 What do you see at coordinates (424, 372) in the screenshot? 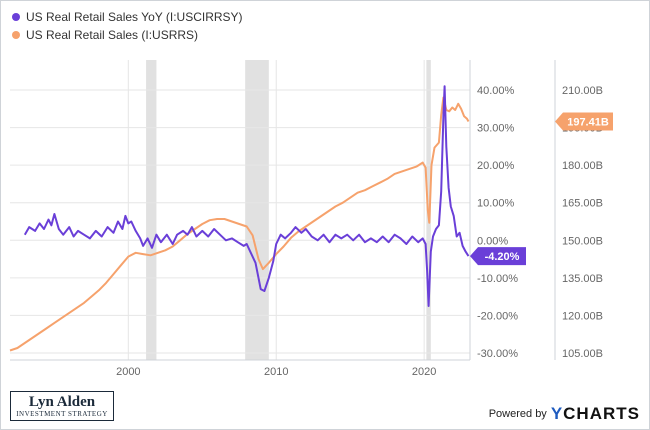
I see `x-axis-tick-label-2020: 2020` at bounding box center [424, 372].